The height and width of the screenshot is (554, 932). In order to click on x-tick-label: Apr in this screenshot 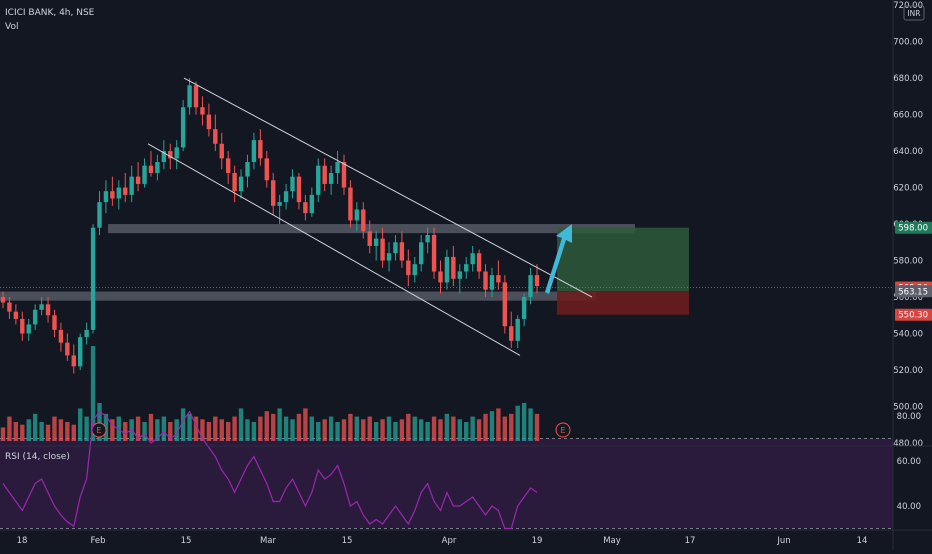, I will do `click(449, 541)`.